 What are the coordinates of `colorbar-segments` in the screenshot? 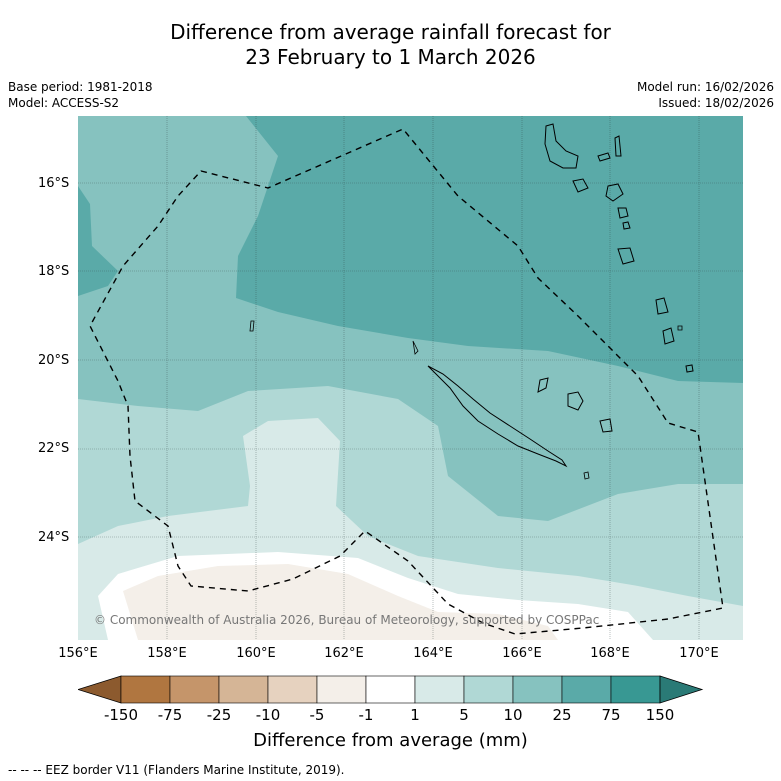 It's located at (390, 689).